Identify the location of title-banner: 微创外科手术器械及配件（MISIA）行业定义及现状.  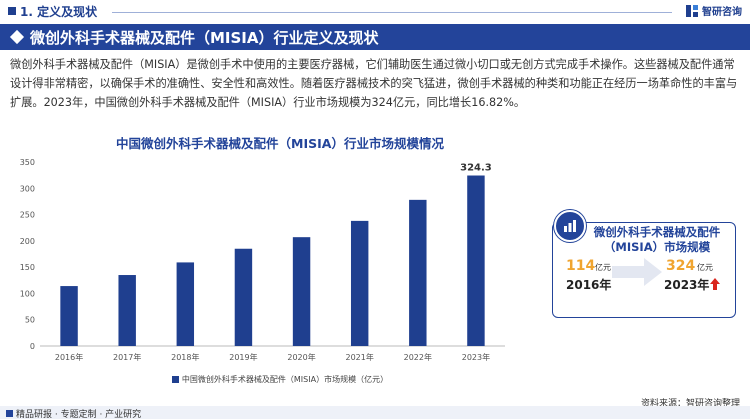
(375, 37).